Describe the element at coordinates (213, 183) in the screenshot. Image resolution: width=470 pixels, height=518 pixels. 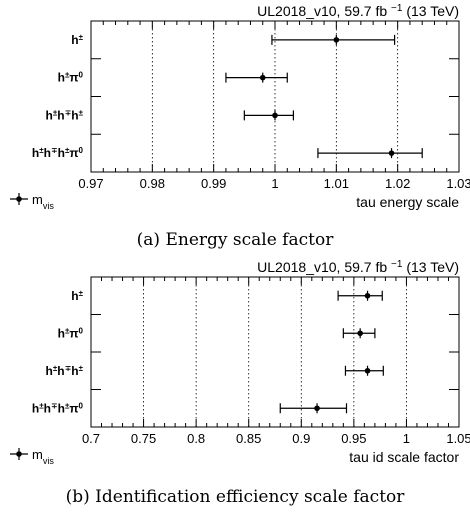
I see `x-tick-label: 0.99` at that location.